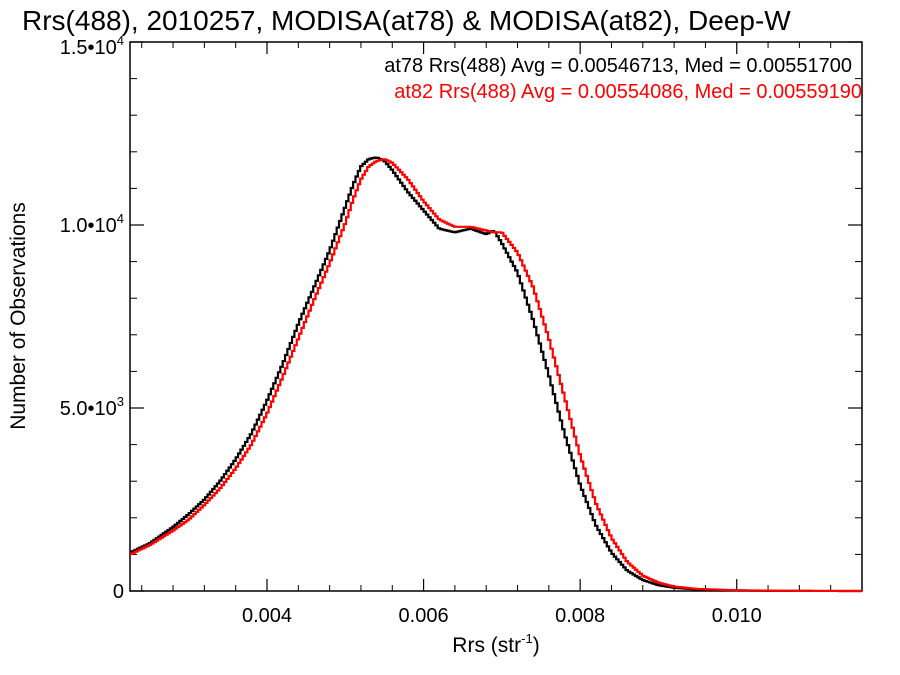 The width and height of the screenshot is (900, 675). What do you see at coordinates (580, 616) in the screenshot?
I see `x-tick-label: 0.008` at bounding box center [580, 616].